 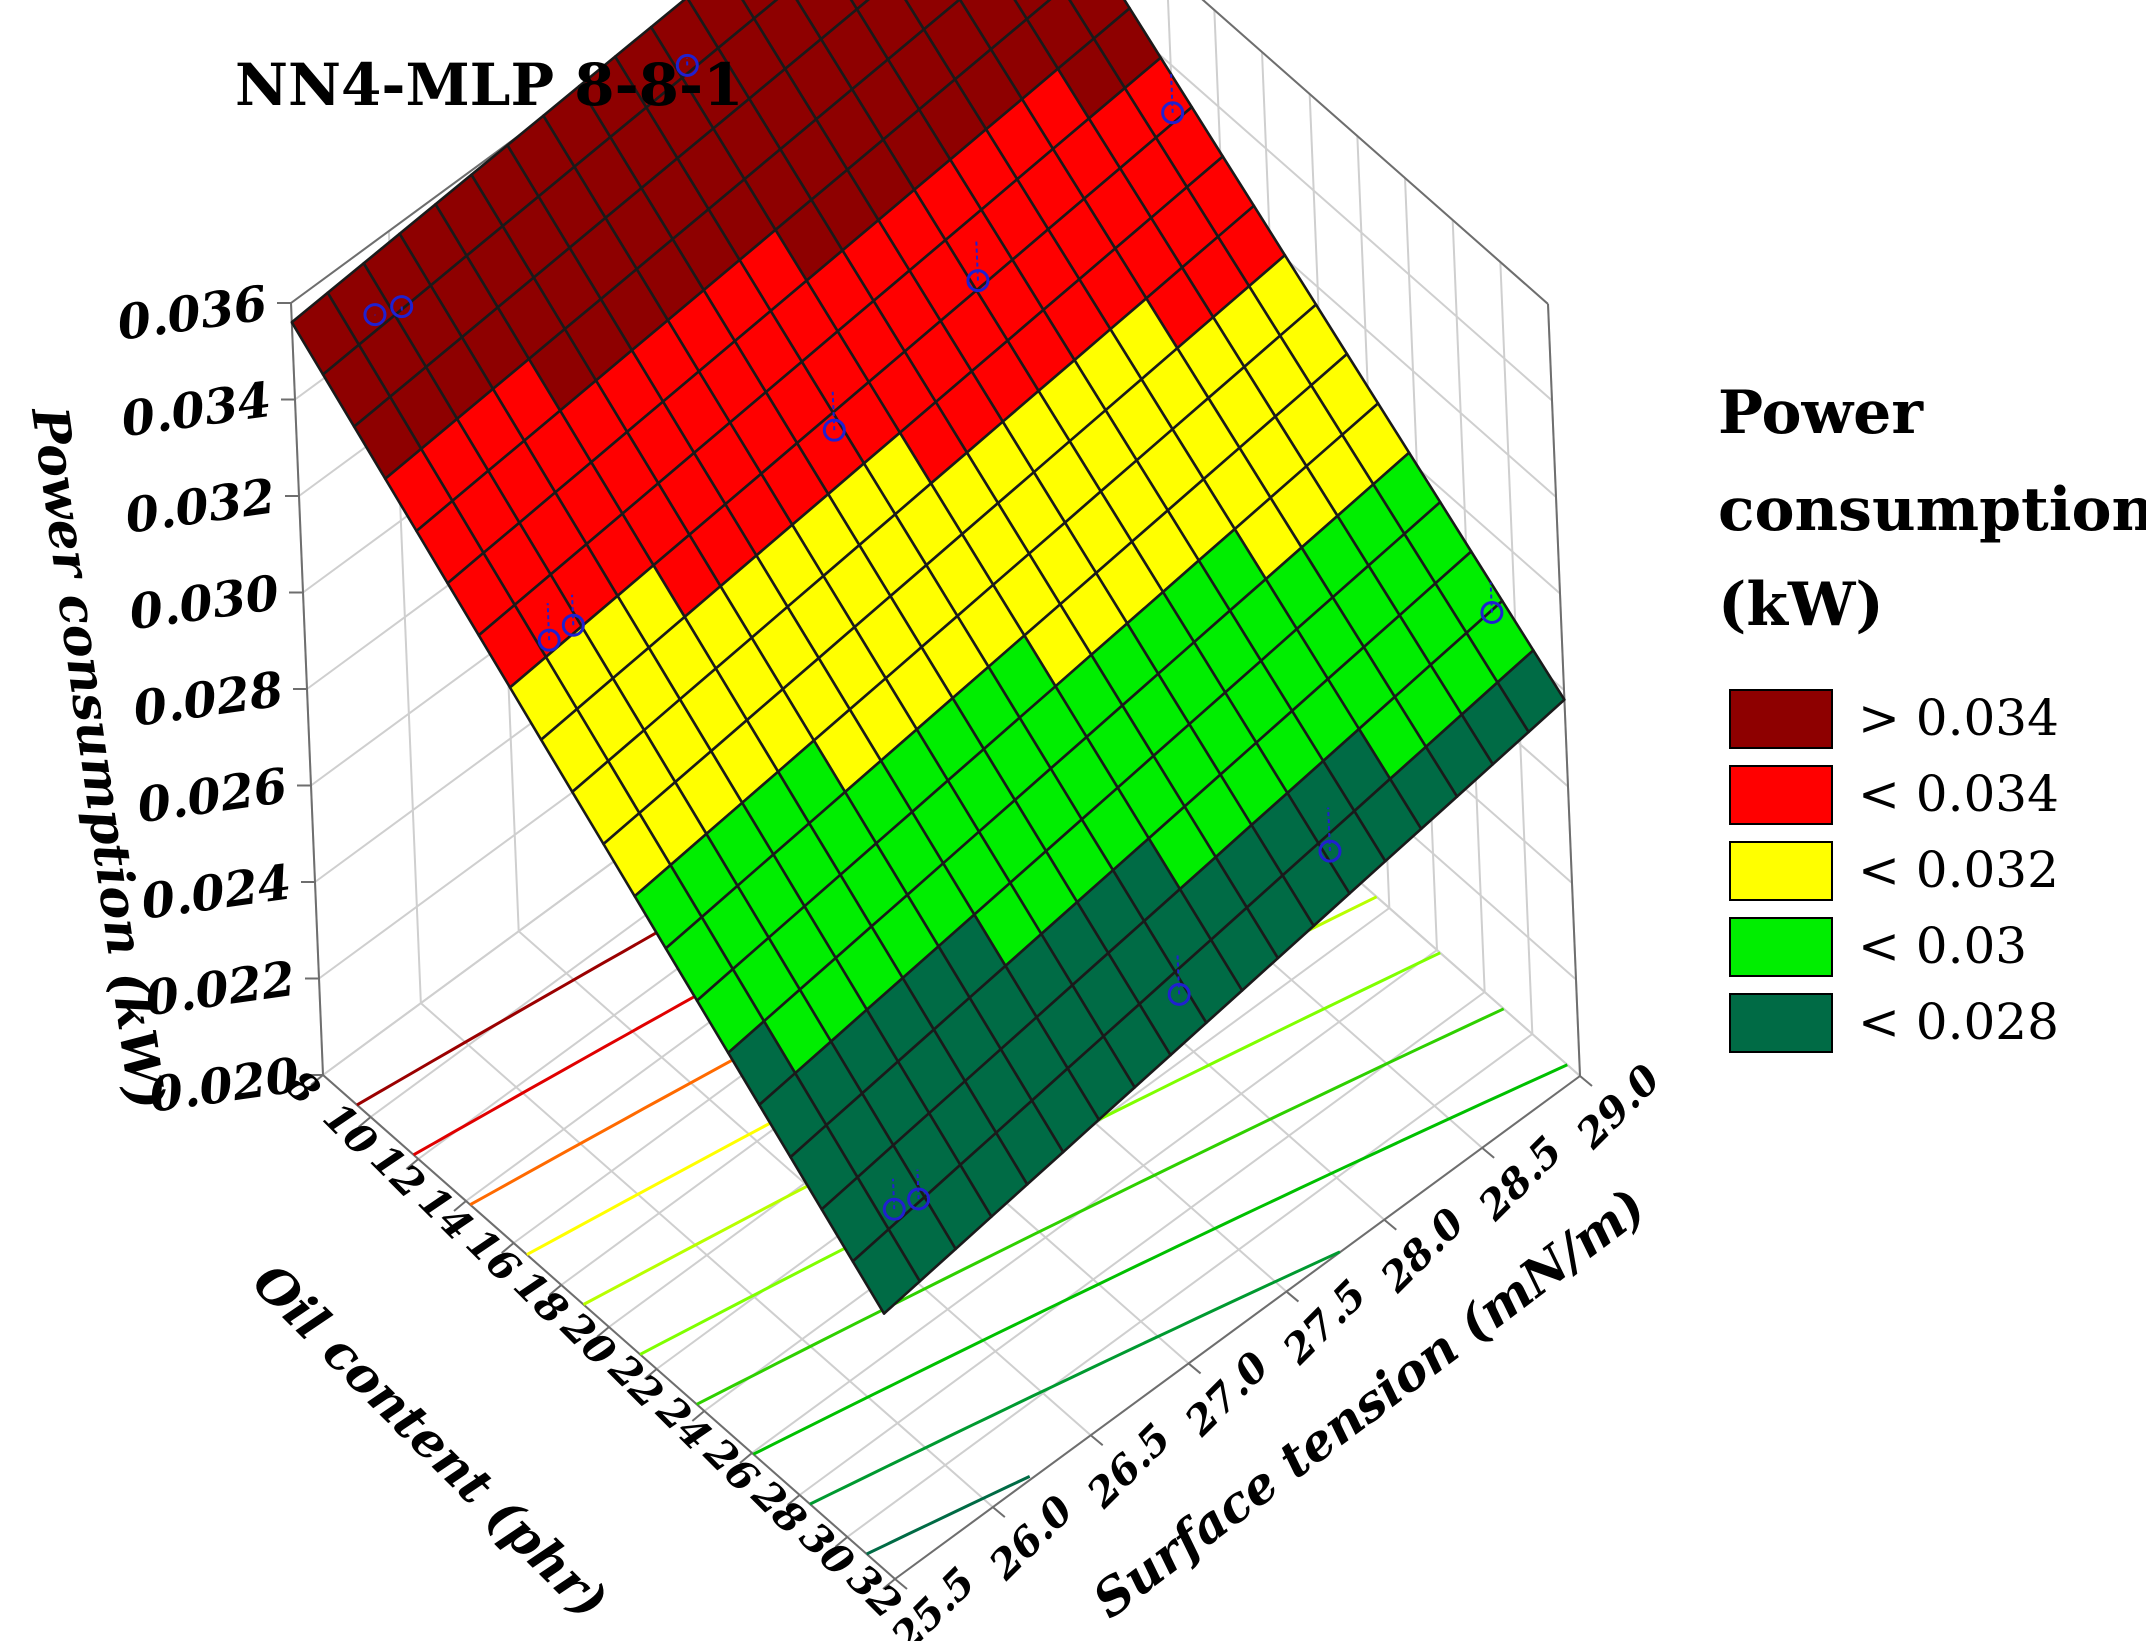 What do you see at coordinates (1226, 1394) in the screenshot?
I see `y-tick-label: 27.0` at bounding box center [1226, 1394].